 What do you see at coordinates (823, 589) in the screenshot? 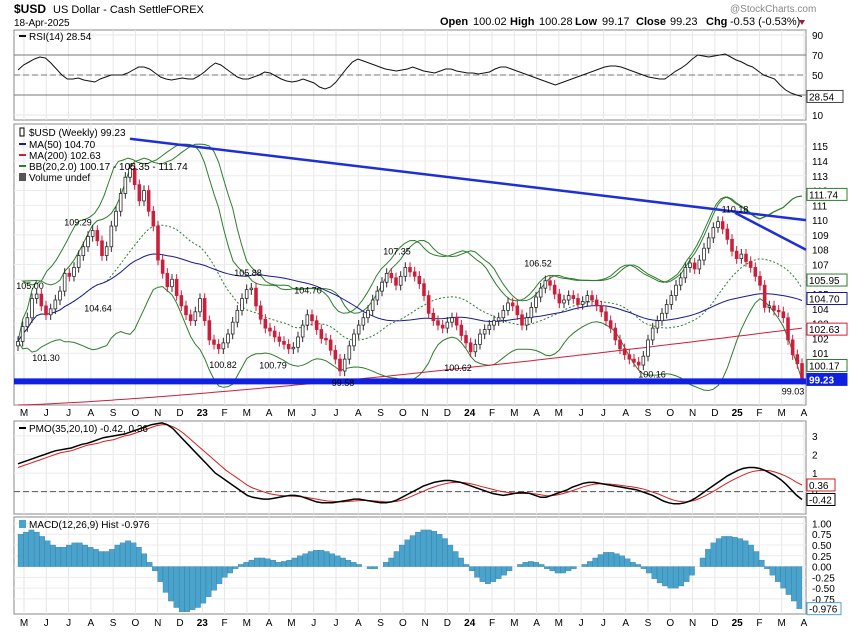
I see `macd-tick-label: -0.50` at bounding box center [823, 589].